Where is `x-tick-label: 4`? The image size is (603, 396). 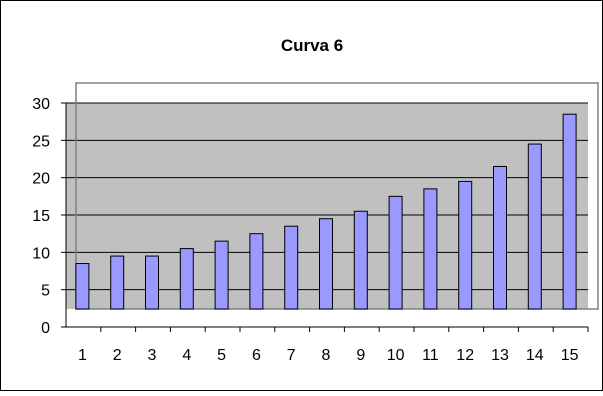 x-tick-label: 4 is located at coordinates (186, 355).